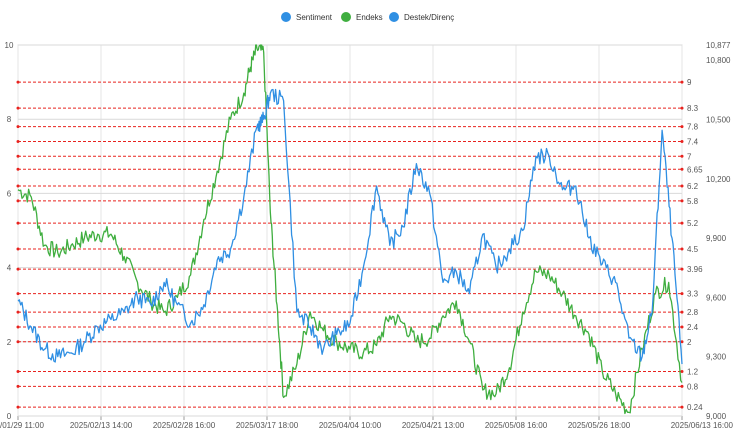 Image resolution: width=735 pixels, height=431 pixels. What do you see at coordinates (433, 425) in the screenshot?
I see `x-tick-label: 2025/04/21 13:00` at bounding box center [433, 425].